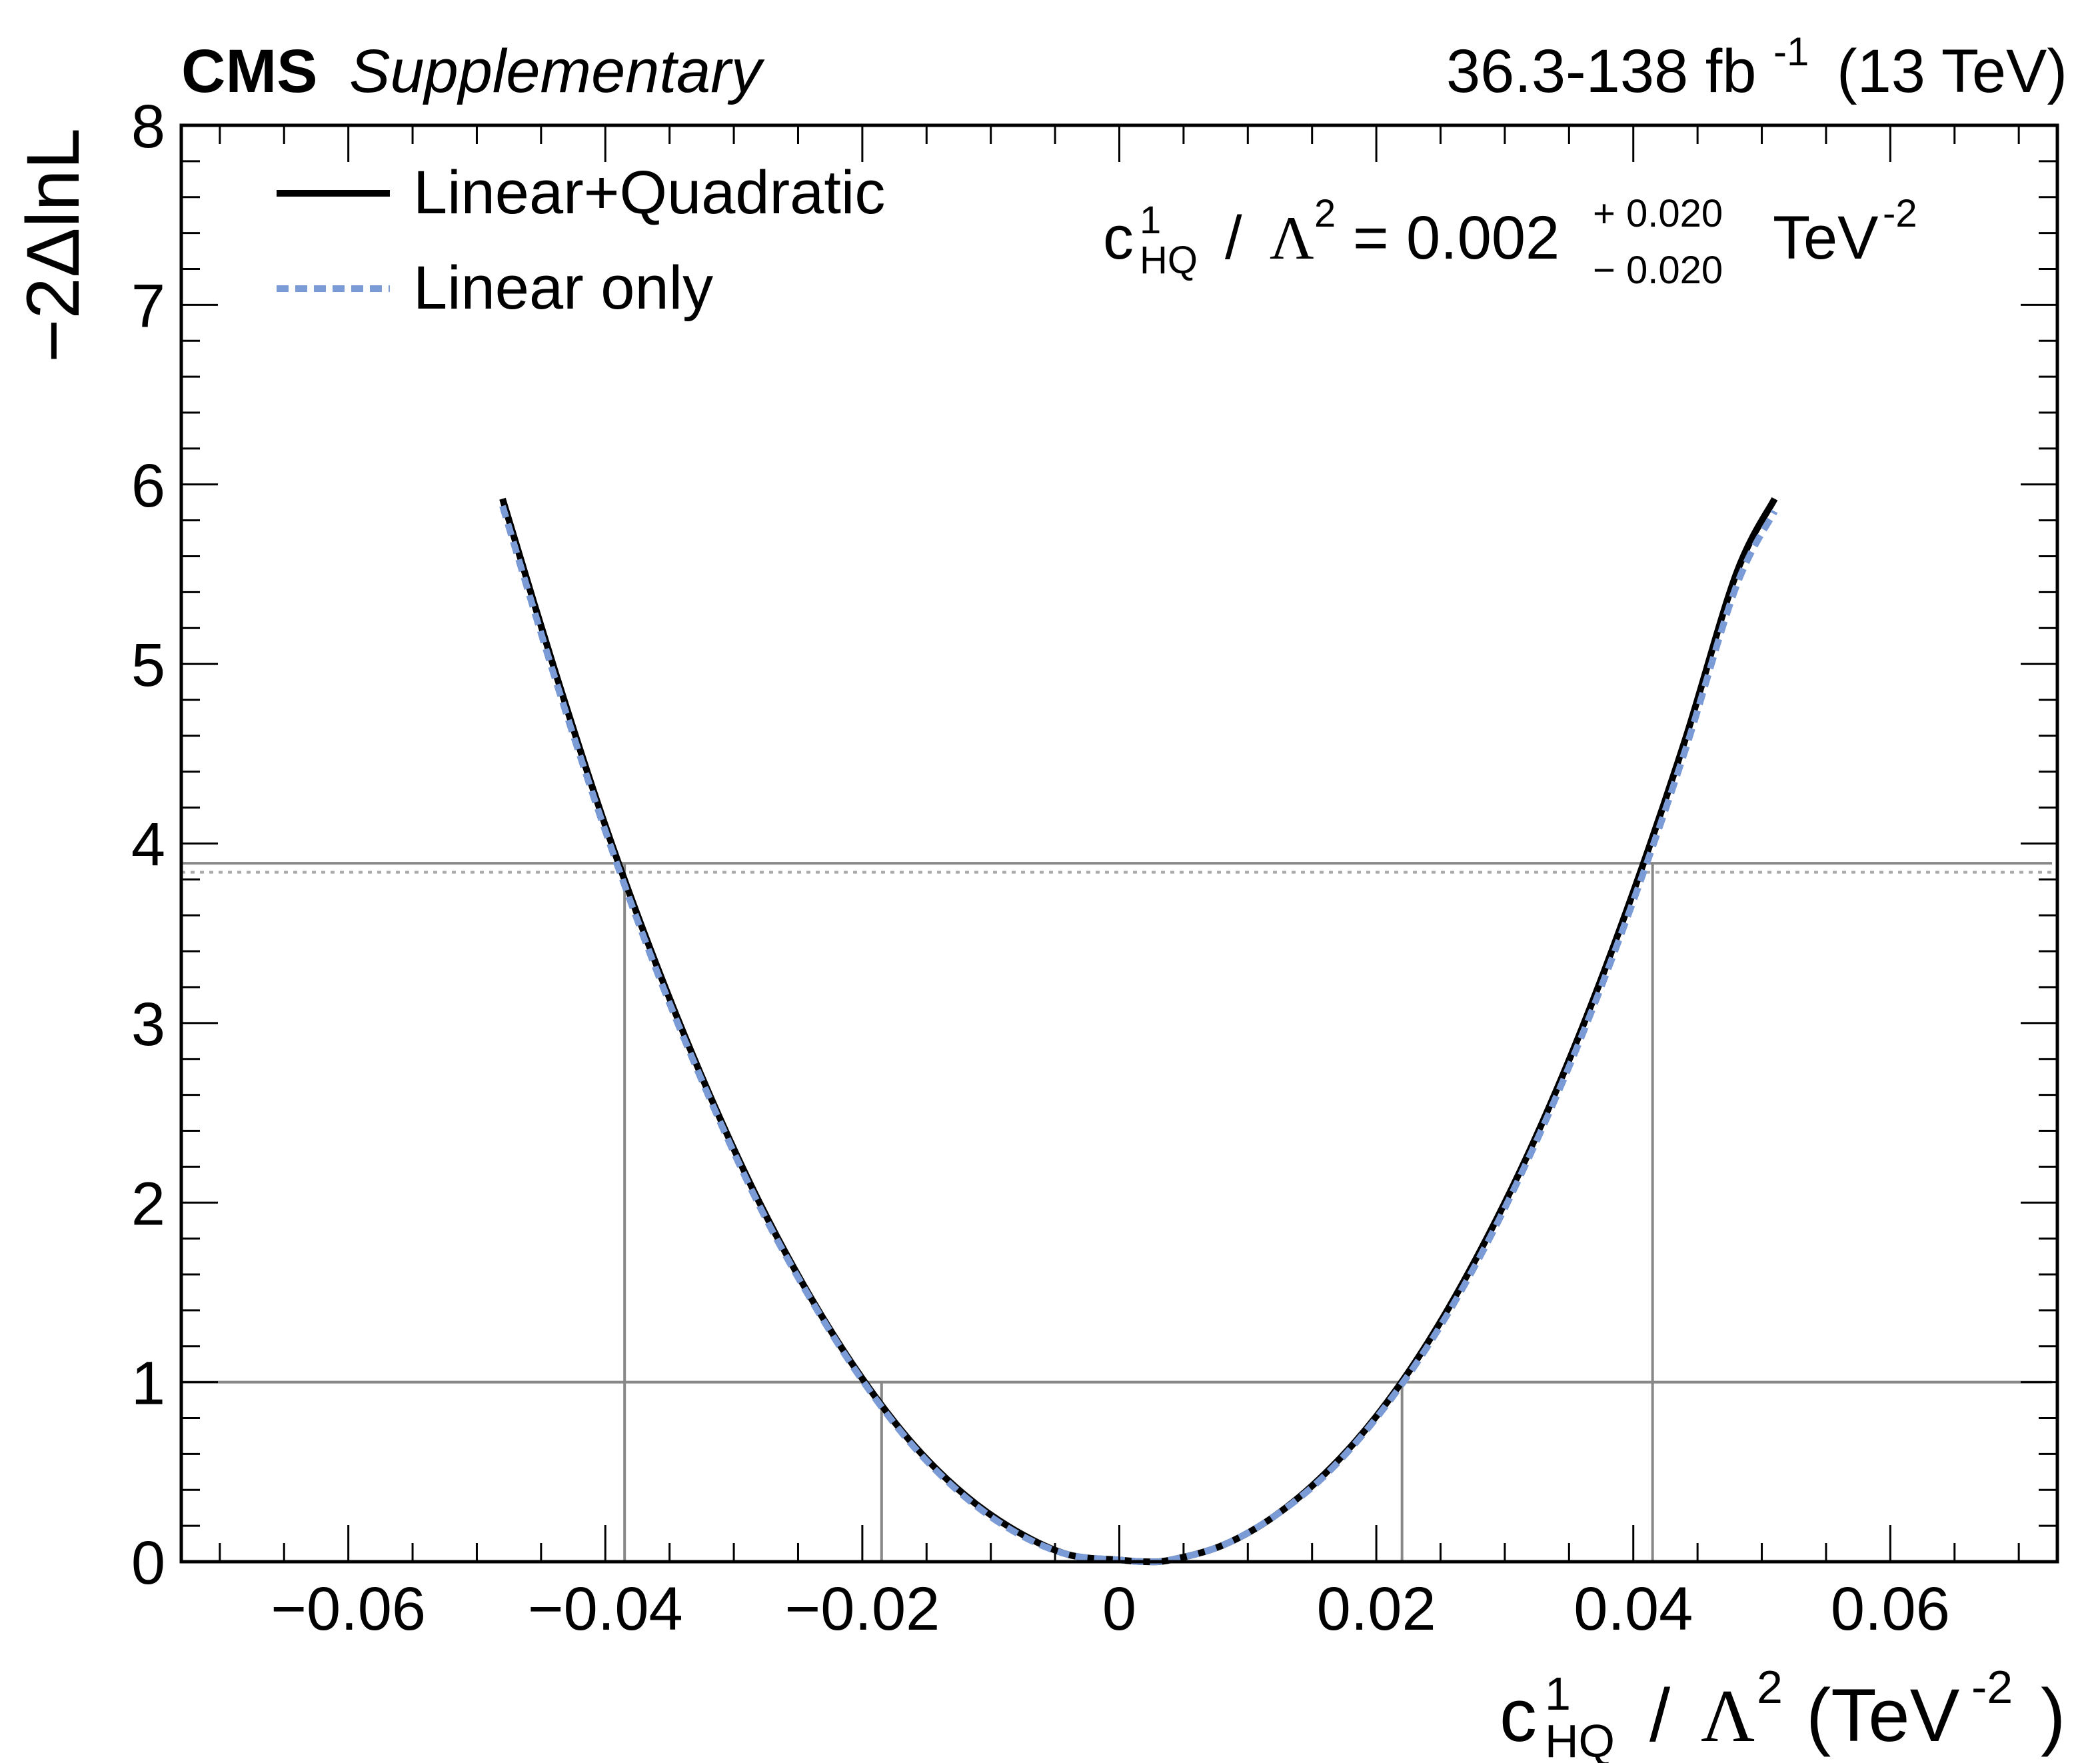 The height and width of the screenshot is (1763, 2100). I want to click on x-tick-label-2: −0.02, so click(862, 1609).